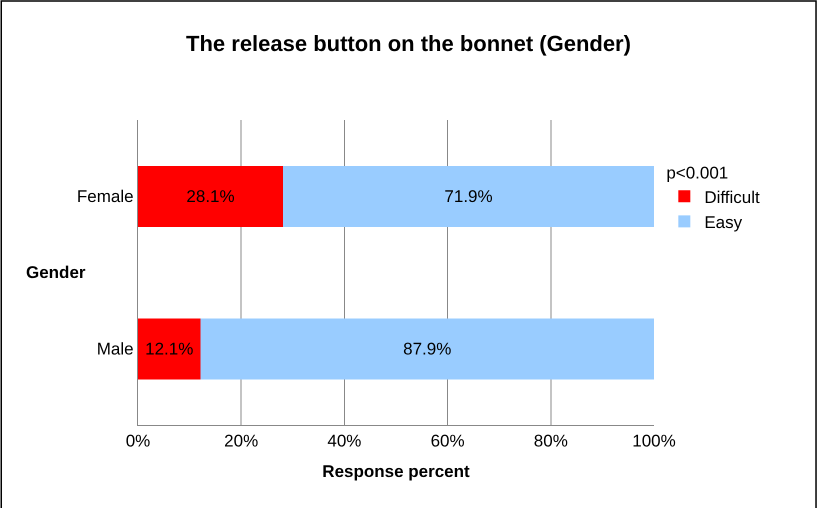 This screenshot has height=508, width=817. I want to click on x-tick-label: 0%, so click(138, 440).